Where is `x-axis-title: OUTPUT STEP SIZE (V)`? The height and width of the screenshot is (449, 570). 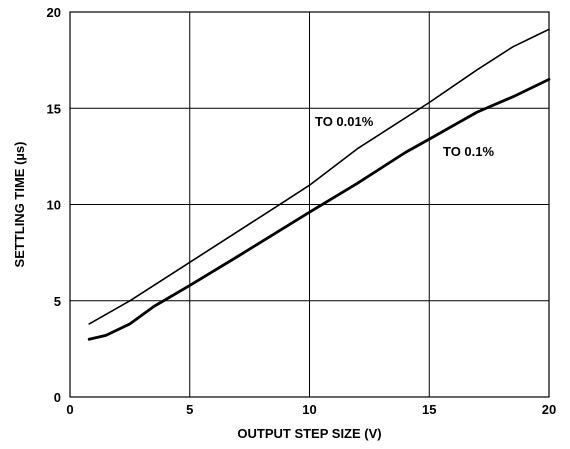 x-axis-title: OUTPUT STEP SIZE (V) is located at coordinates (309, 433).